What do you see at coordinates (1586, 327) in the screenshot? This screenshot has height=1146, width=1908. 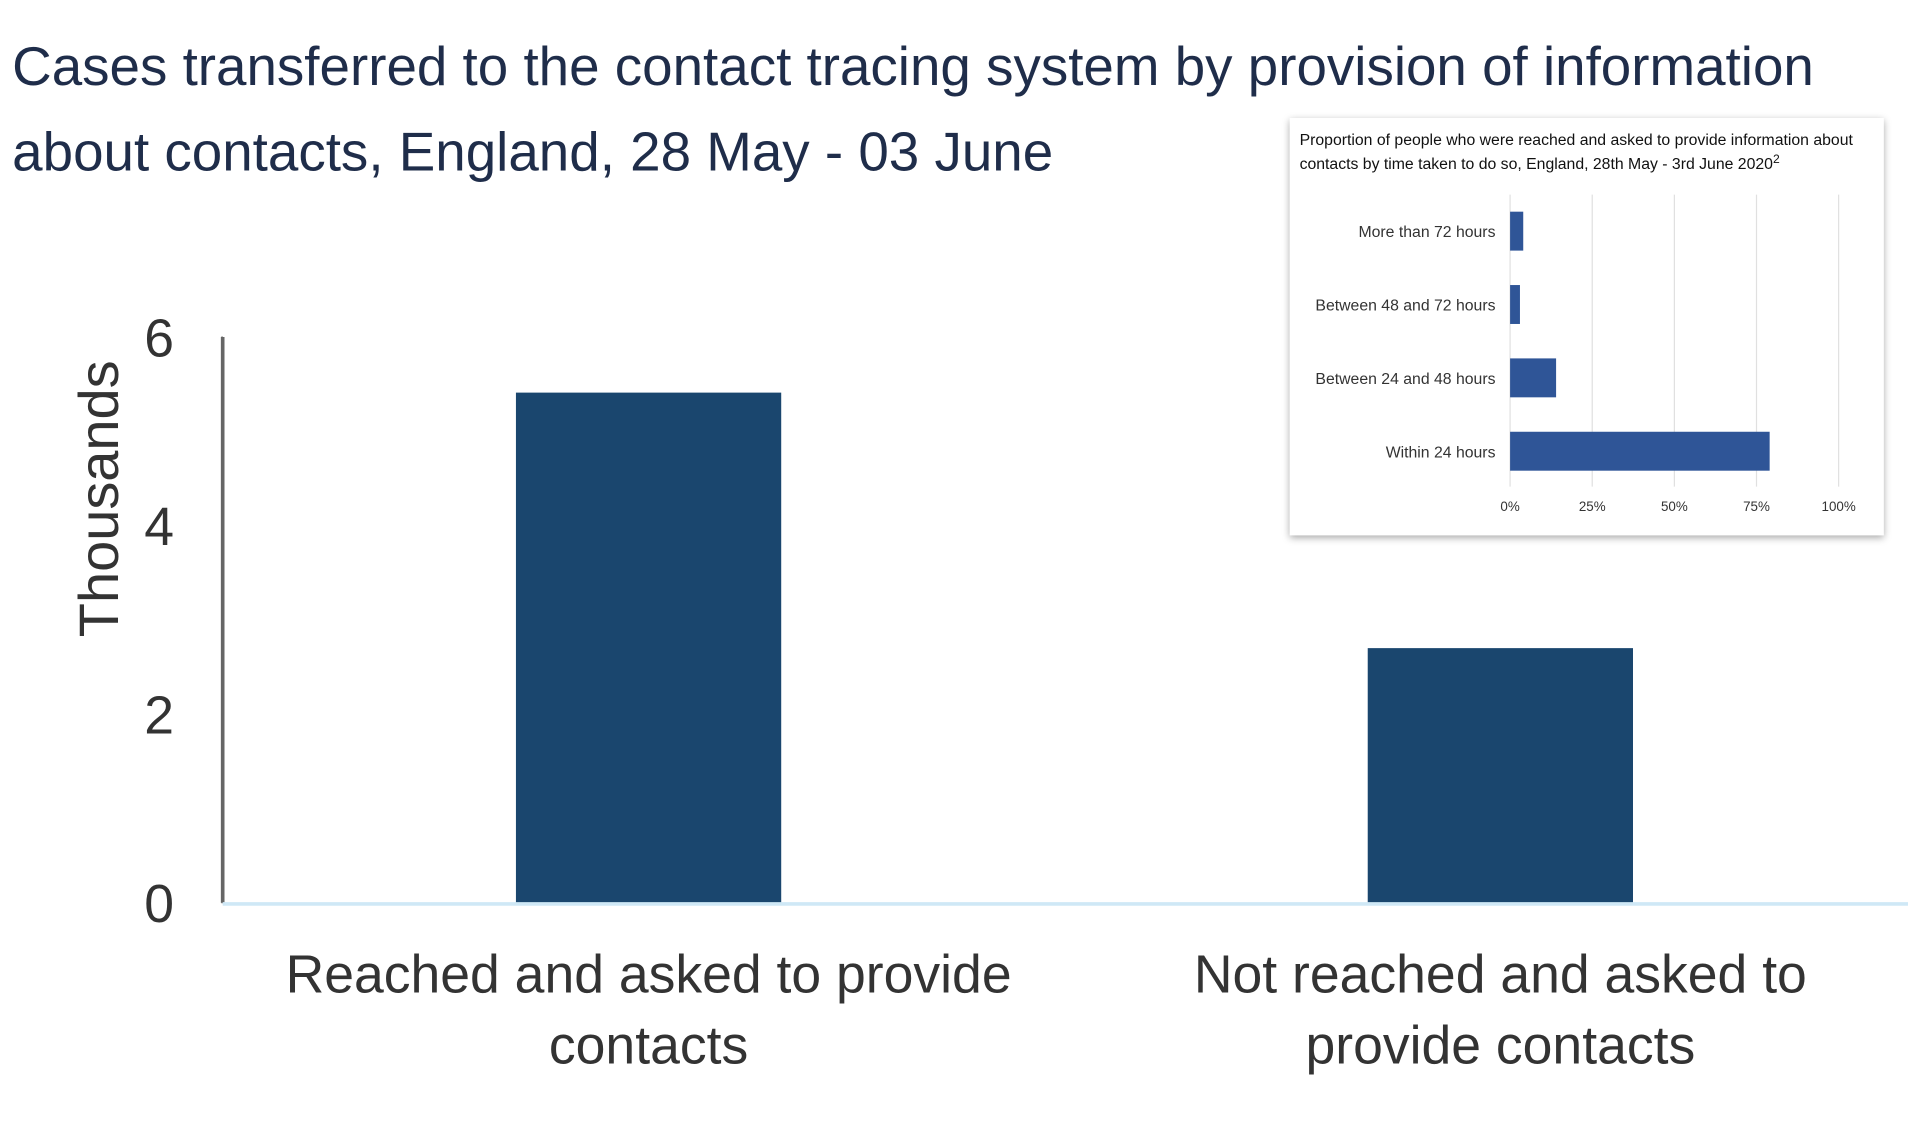 I see `inset-panel` at bounding box center [1586, 327].